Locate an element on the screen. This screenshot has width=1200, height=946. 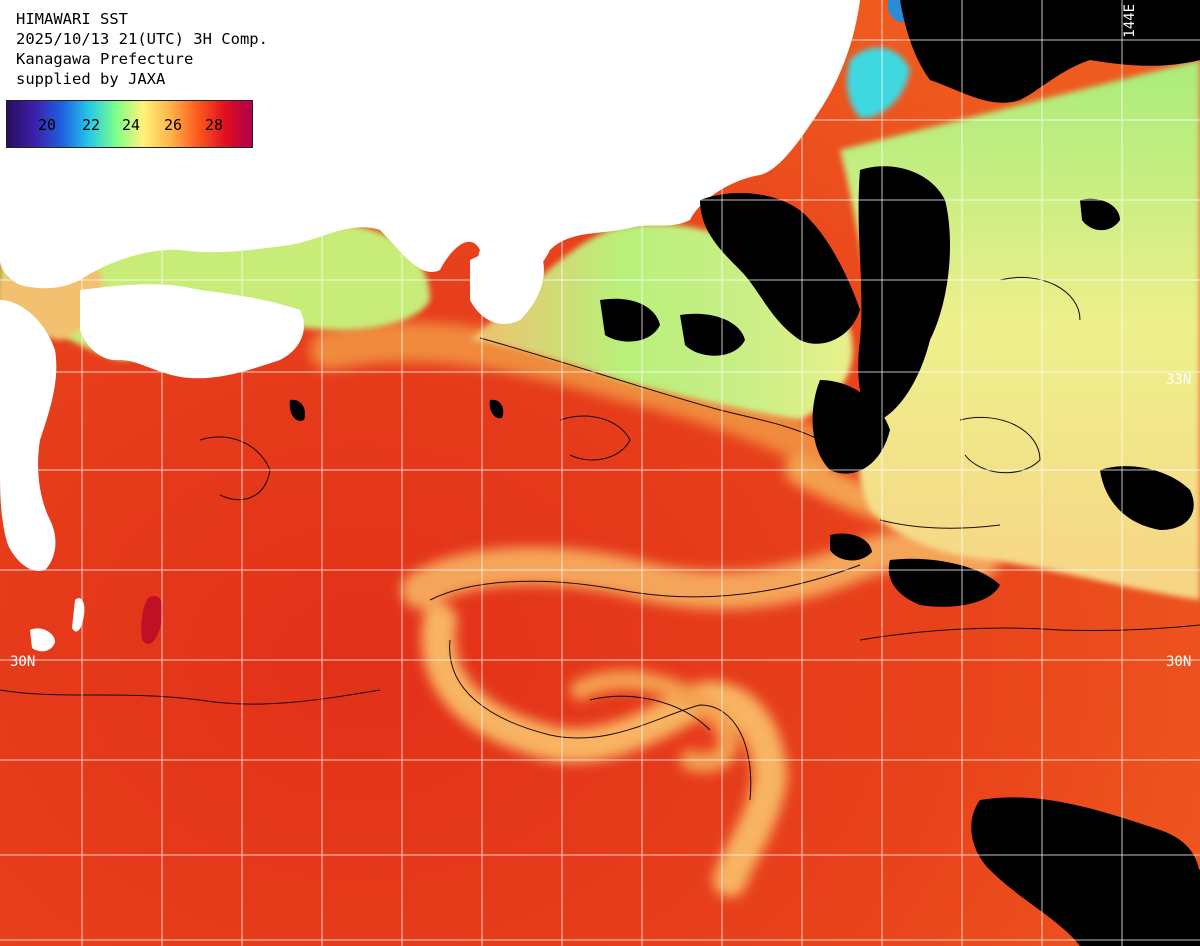
title-line-3: Kanagawa Prefecture is located at coordinates (105, 59).